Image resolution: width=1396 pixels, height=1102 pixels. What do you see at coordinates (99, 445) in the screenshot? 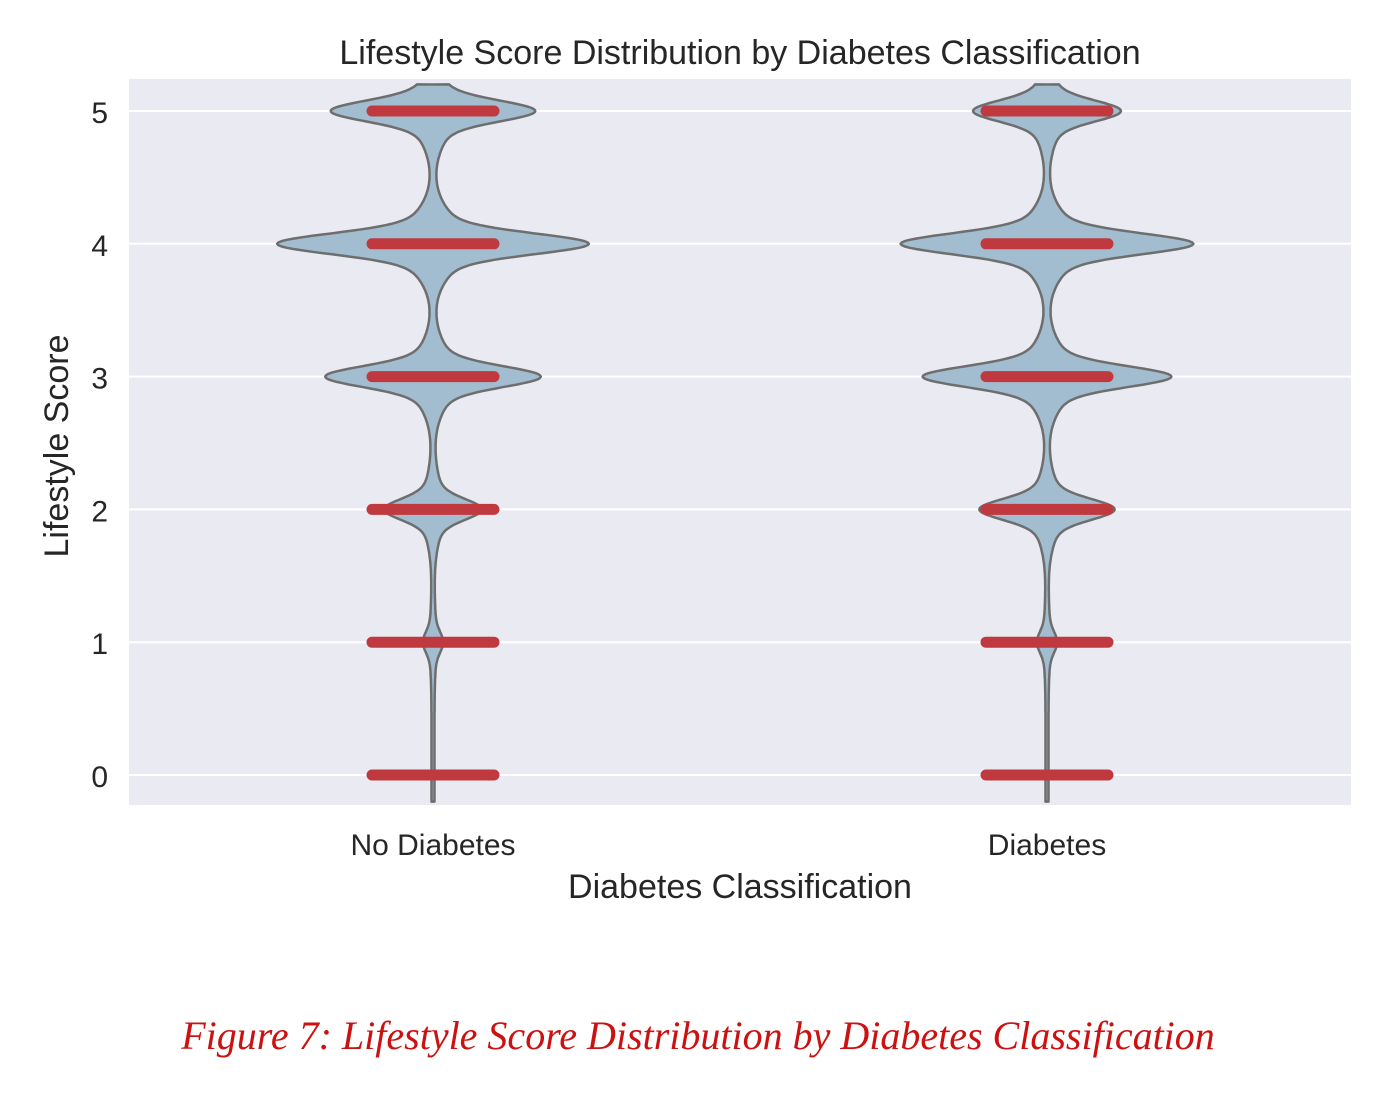
I see `y-tick-labels: 0 1 2 3 4 5` at bounding box center [99, 445].